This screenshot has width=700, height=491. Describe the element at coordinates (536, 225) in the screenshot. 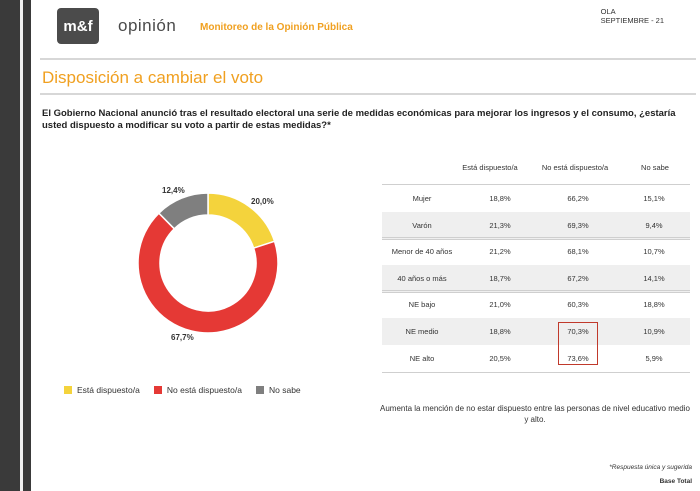

I see `table-row: Varón 21,3% 69,3% 9,4%` at that location.